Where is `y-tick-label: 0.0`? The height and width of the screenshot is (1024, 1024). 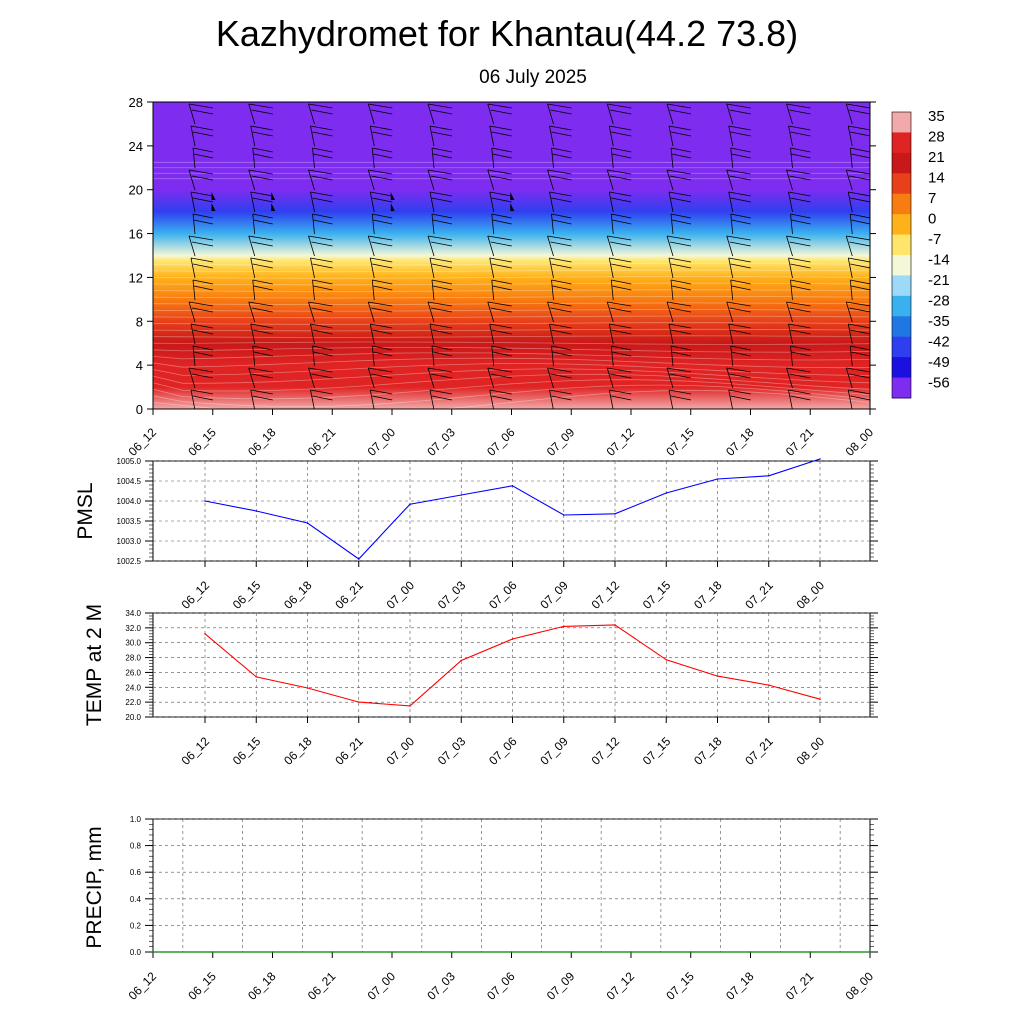
y-tick-label: 0.0 is located at coordinates (136, 952).